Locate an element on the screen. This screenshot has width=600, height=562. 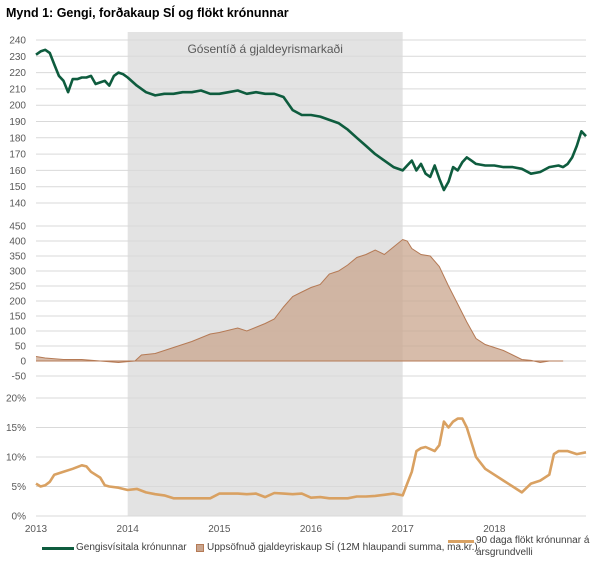
y-tick-label-middle: 150 is located at coordinates (17, 317).